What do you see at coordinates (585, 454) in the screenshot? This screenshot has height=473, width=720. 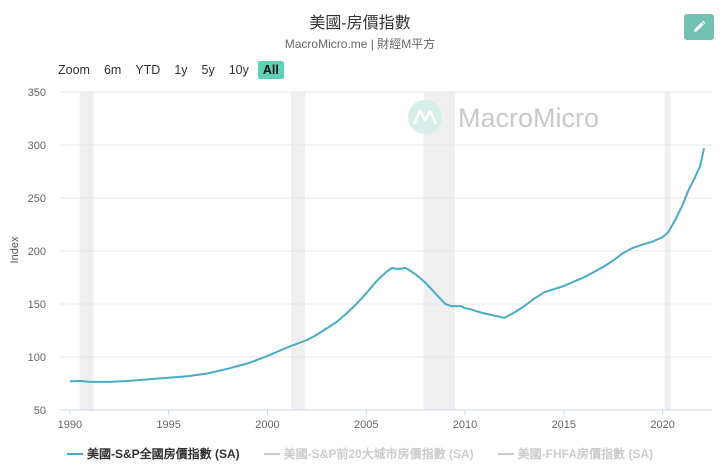 I see `legend-label-fhfa: 美國-FHFA房價指數 (SA)` at bounding box center [585, 454].